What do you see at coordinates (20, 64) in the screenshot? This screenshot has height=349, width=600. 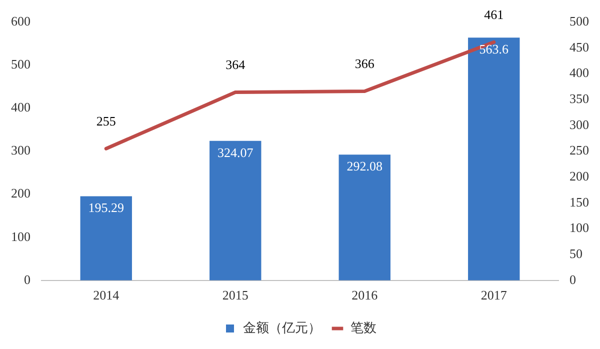 I see `y-tick-label: 500` at bounding box center [20, 64].